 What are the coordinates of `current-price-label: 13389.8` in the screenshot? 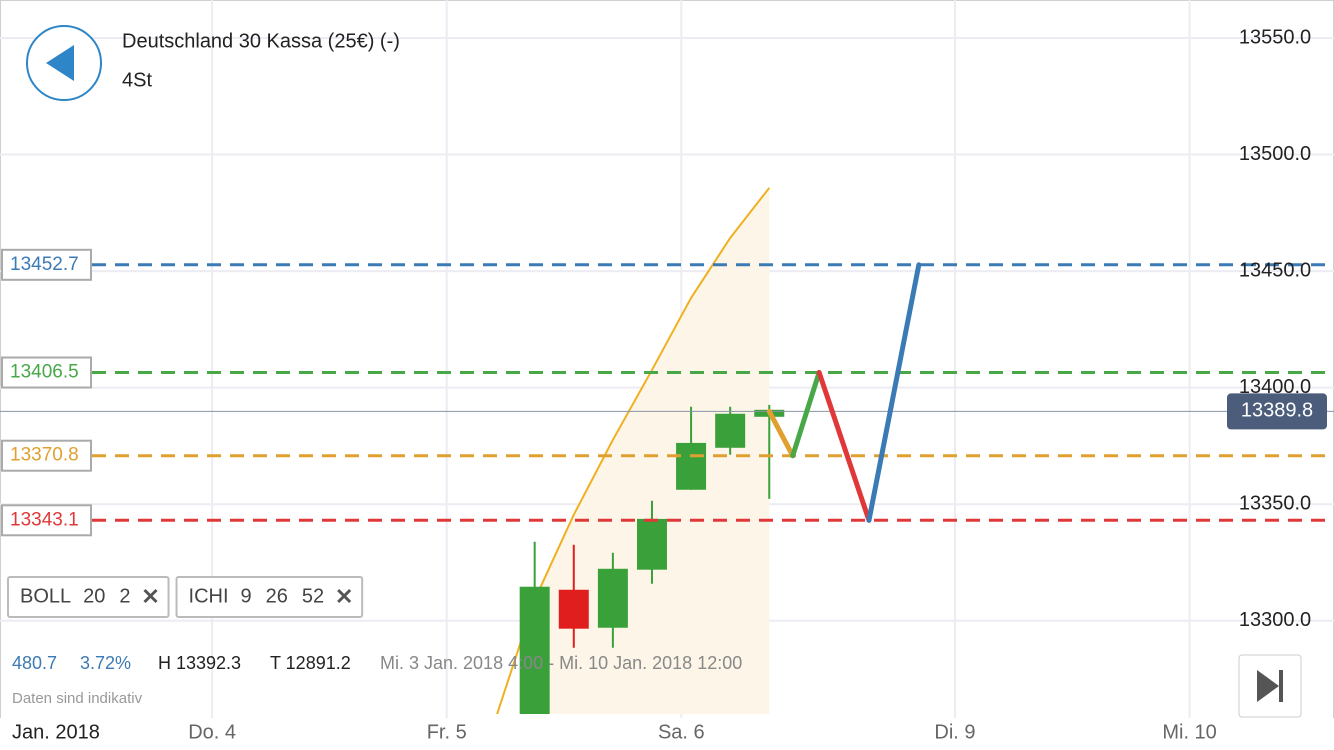 It's located at (1277, 411).